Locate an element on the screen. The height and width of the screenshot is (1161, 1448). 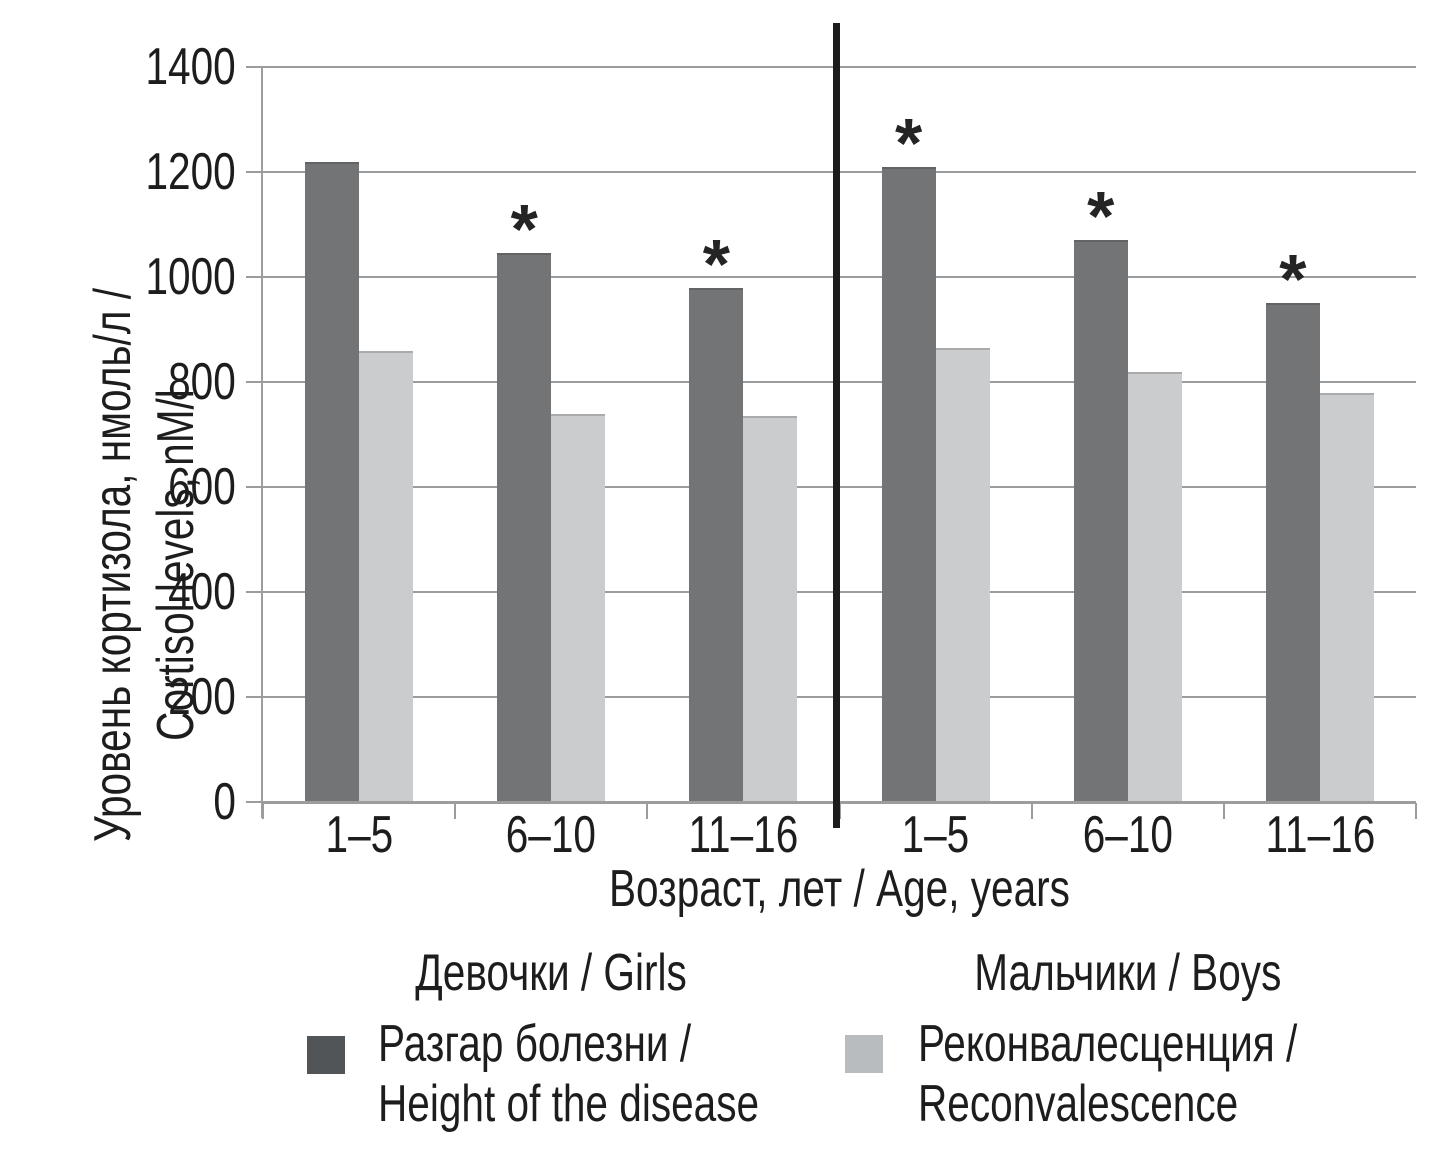
y-tick-label-800: 800 is located at coordinates (118, 382).